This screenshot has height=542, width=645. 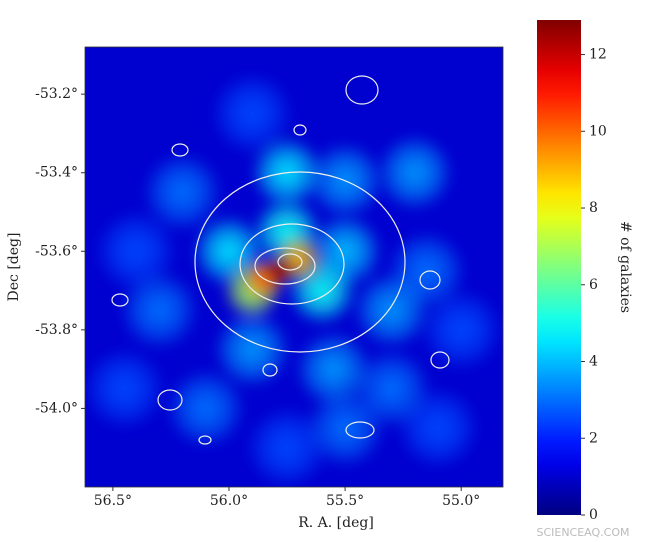 I want to click on x-tick-label: 55.5°, so click(x=345, y=501).